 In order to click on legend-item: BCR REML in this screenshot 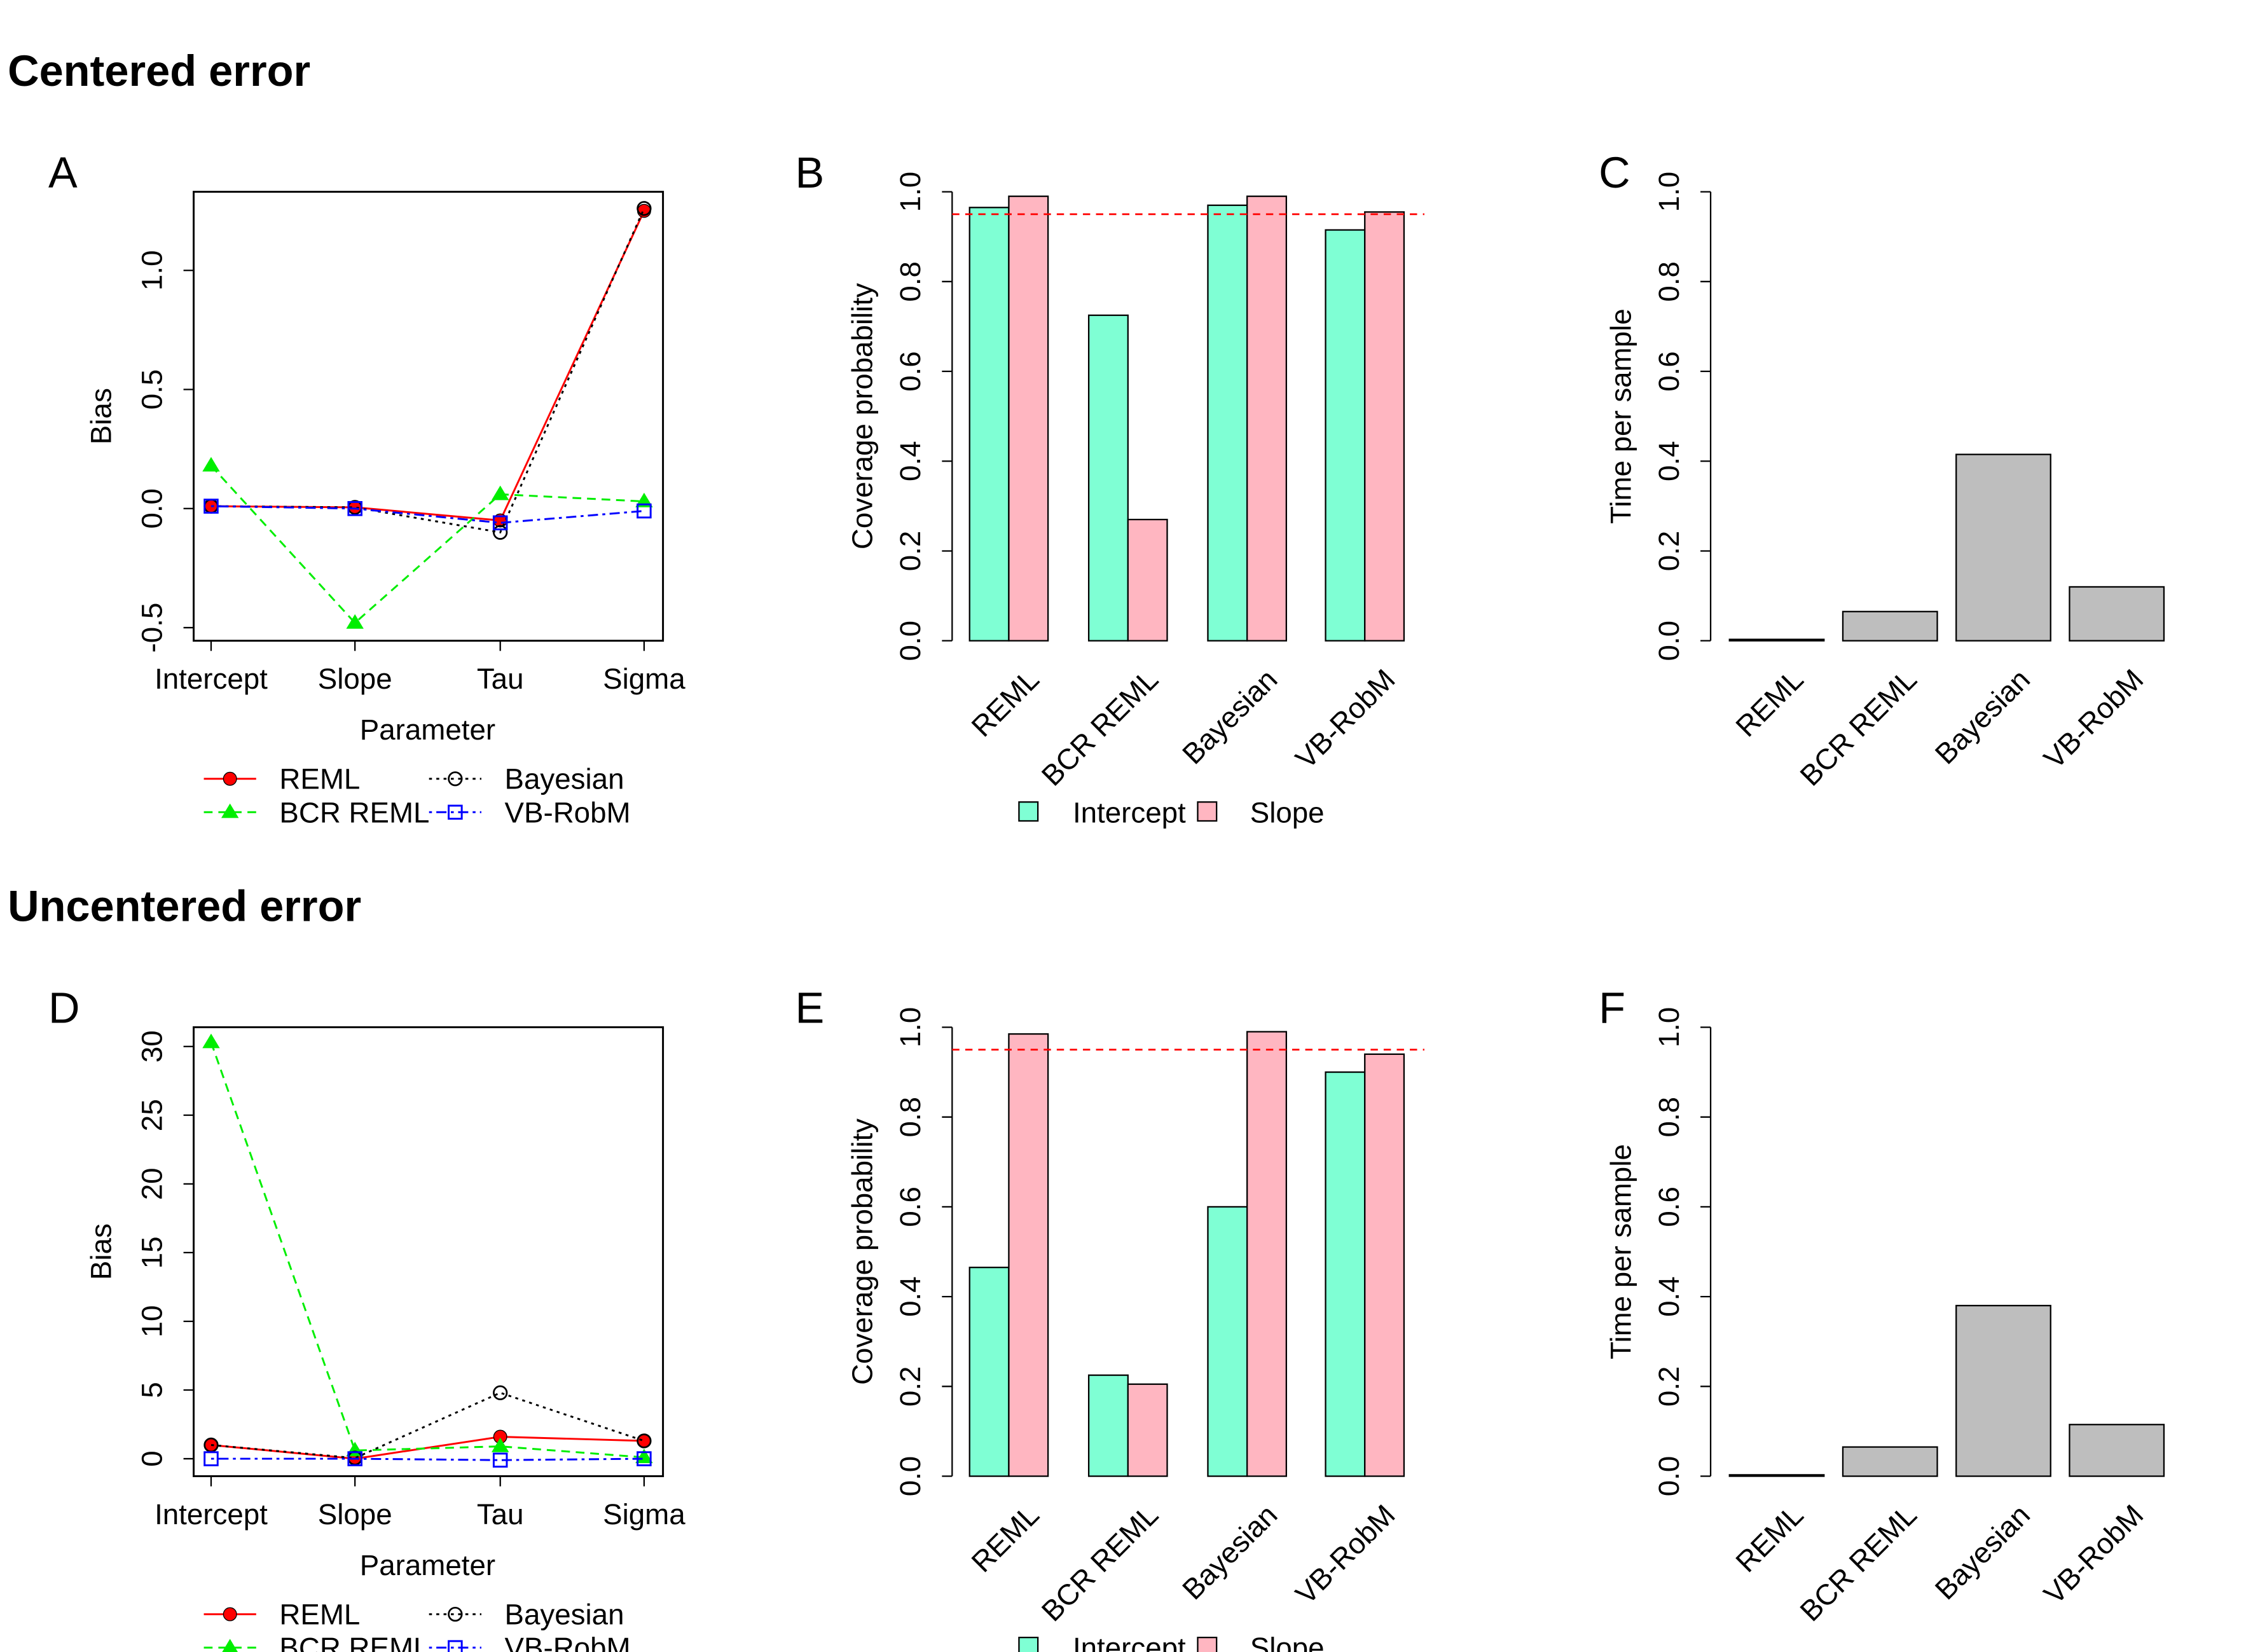, I will do `click(316, 1642)`.